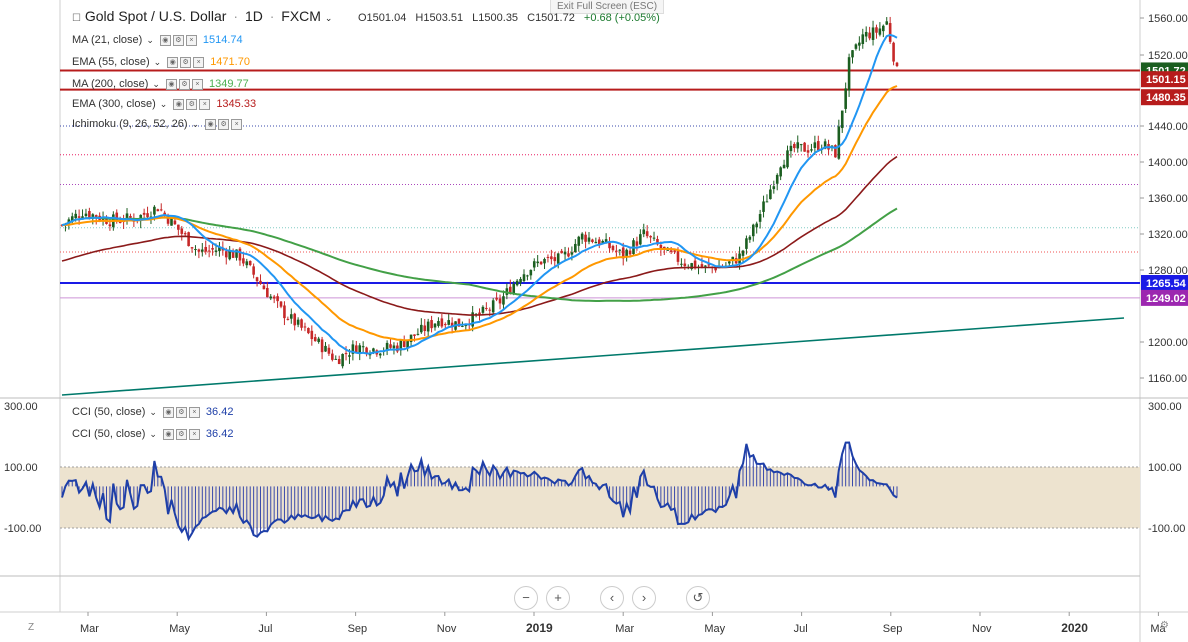 Image resolution: width=1188 pixels, height=642 pixels. I want to click on timezone-toggle: Z, so click(31, 627).